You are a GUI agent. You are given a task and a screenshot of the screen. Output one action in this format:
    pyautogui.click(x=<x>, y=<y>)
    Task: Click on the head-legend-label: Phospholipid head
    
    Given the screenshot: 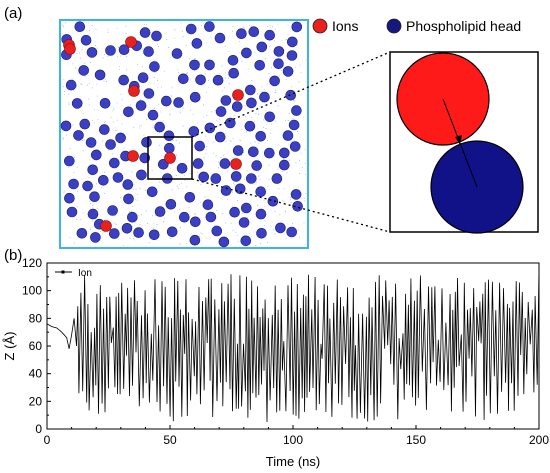 What is the action you would take?
    pyautogui.click(x=463, y=26)
    